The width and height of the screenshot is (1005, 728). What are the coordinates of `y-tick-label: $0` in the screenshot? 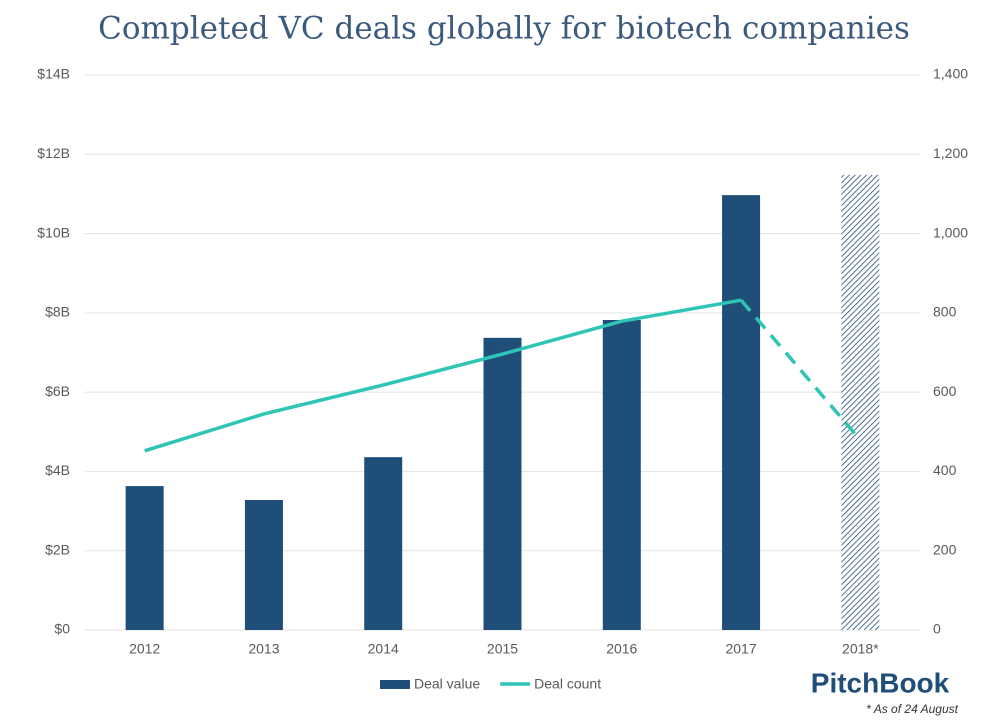 It's located at (62, 629).